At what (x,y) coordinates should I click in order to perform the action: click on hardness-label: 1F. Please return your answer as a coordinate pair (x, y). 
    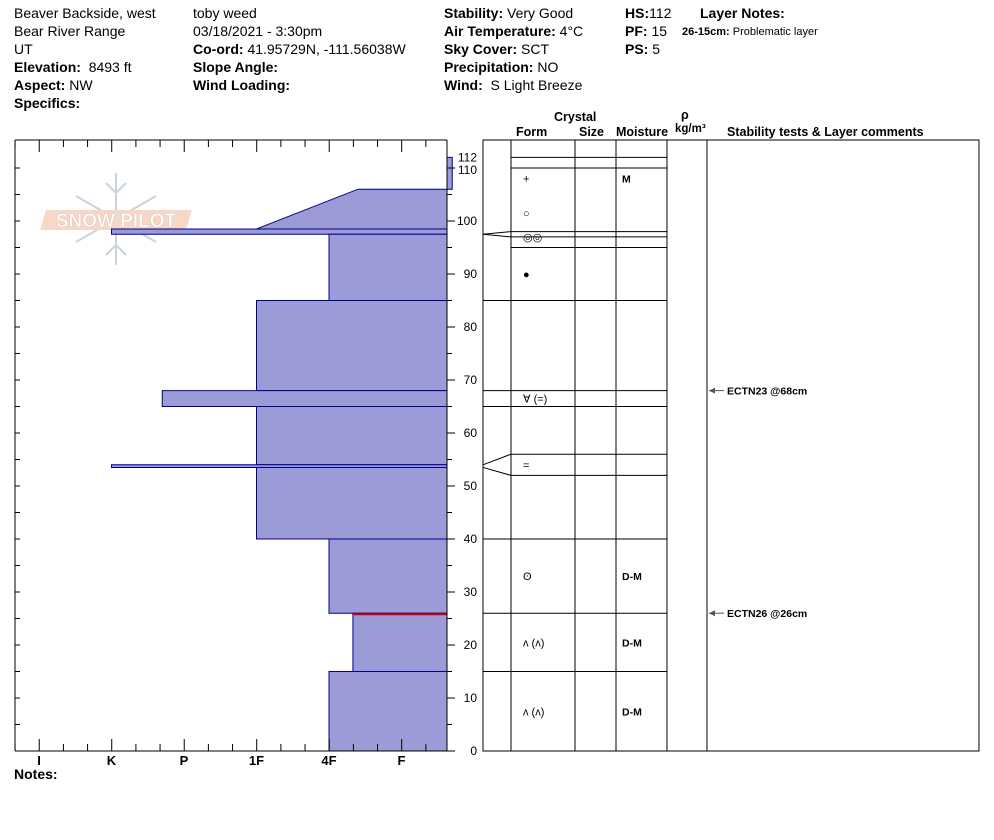
    Looking at the image, I should click on (256, 760).